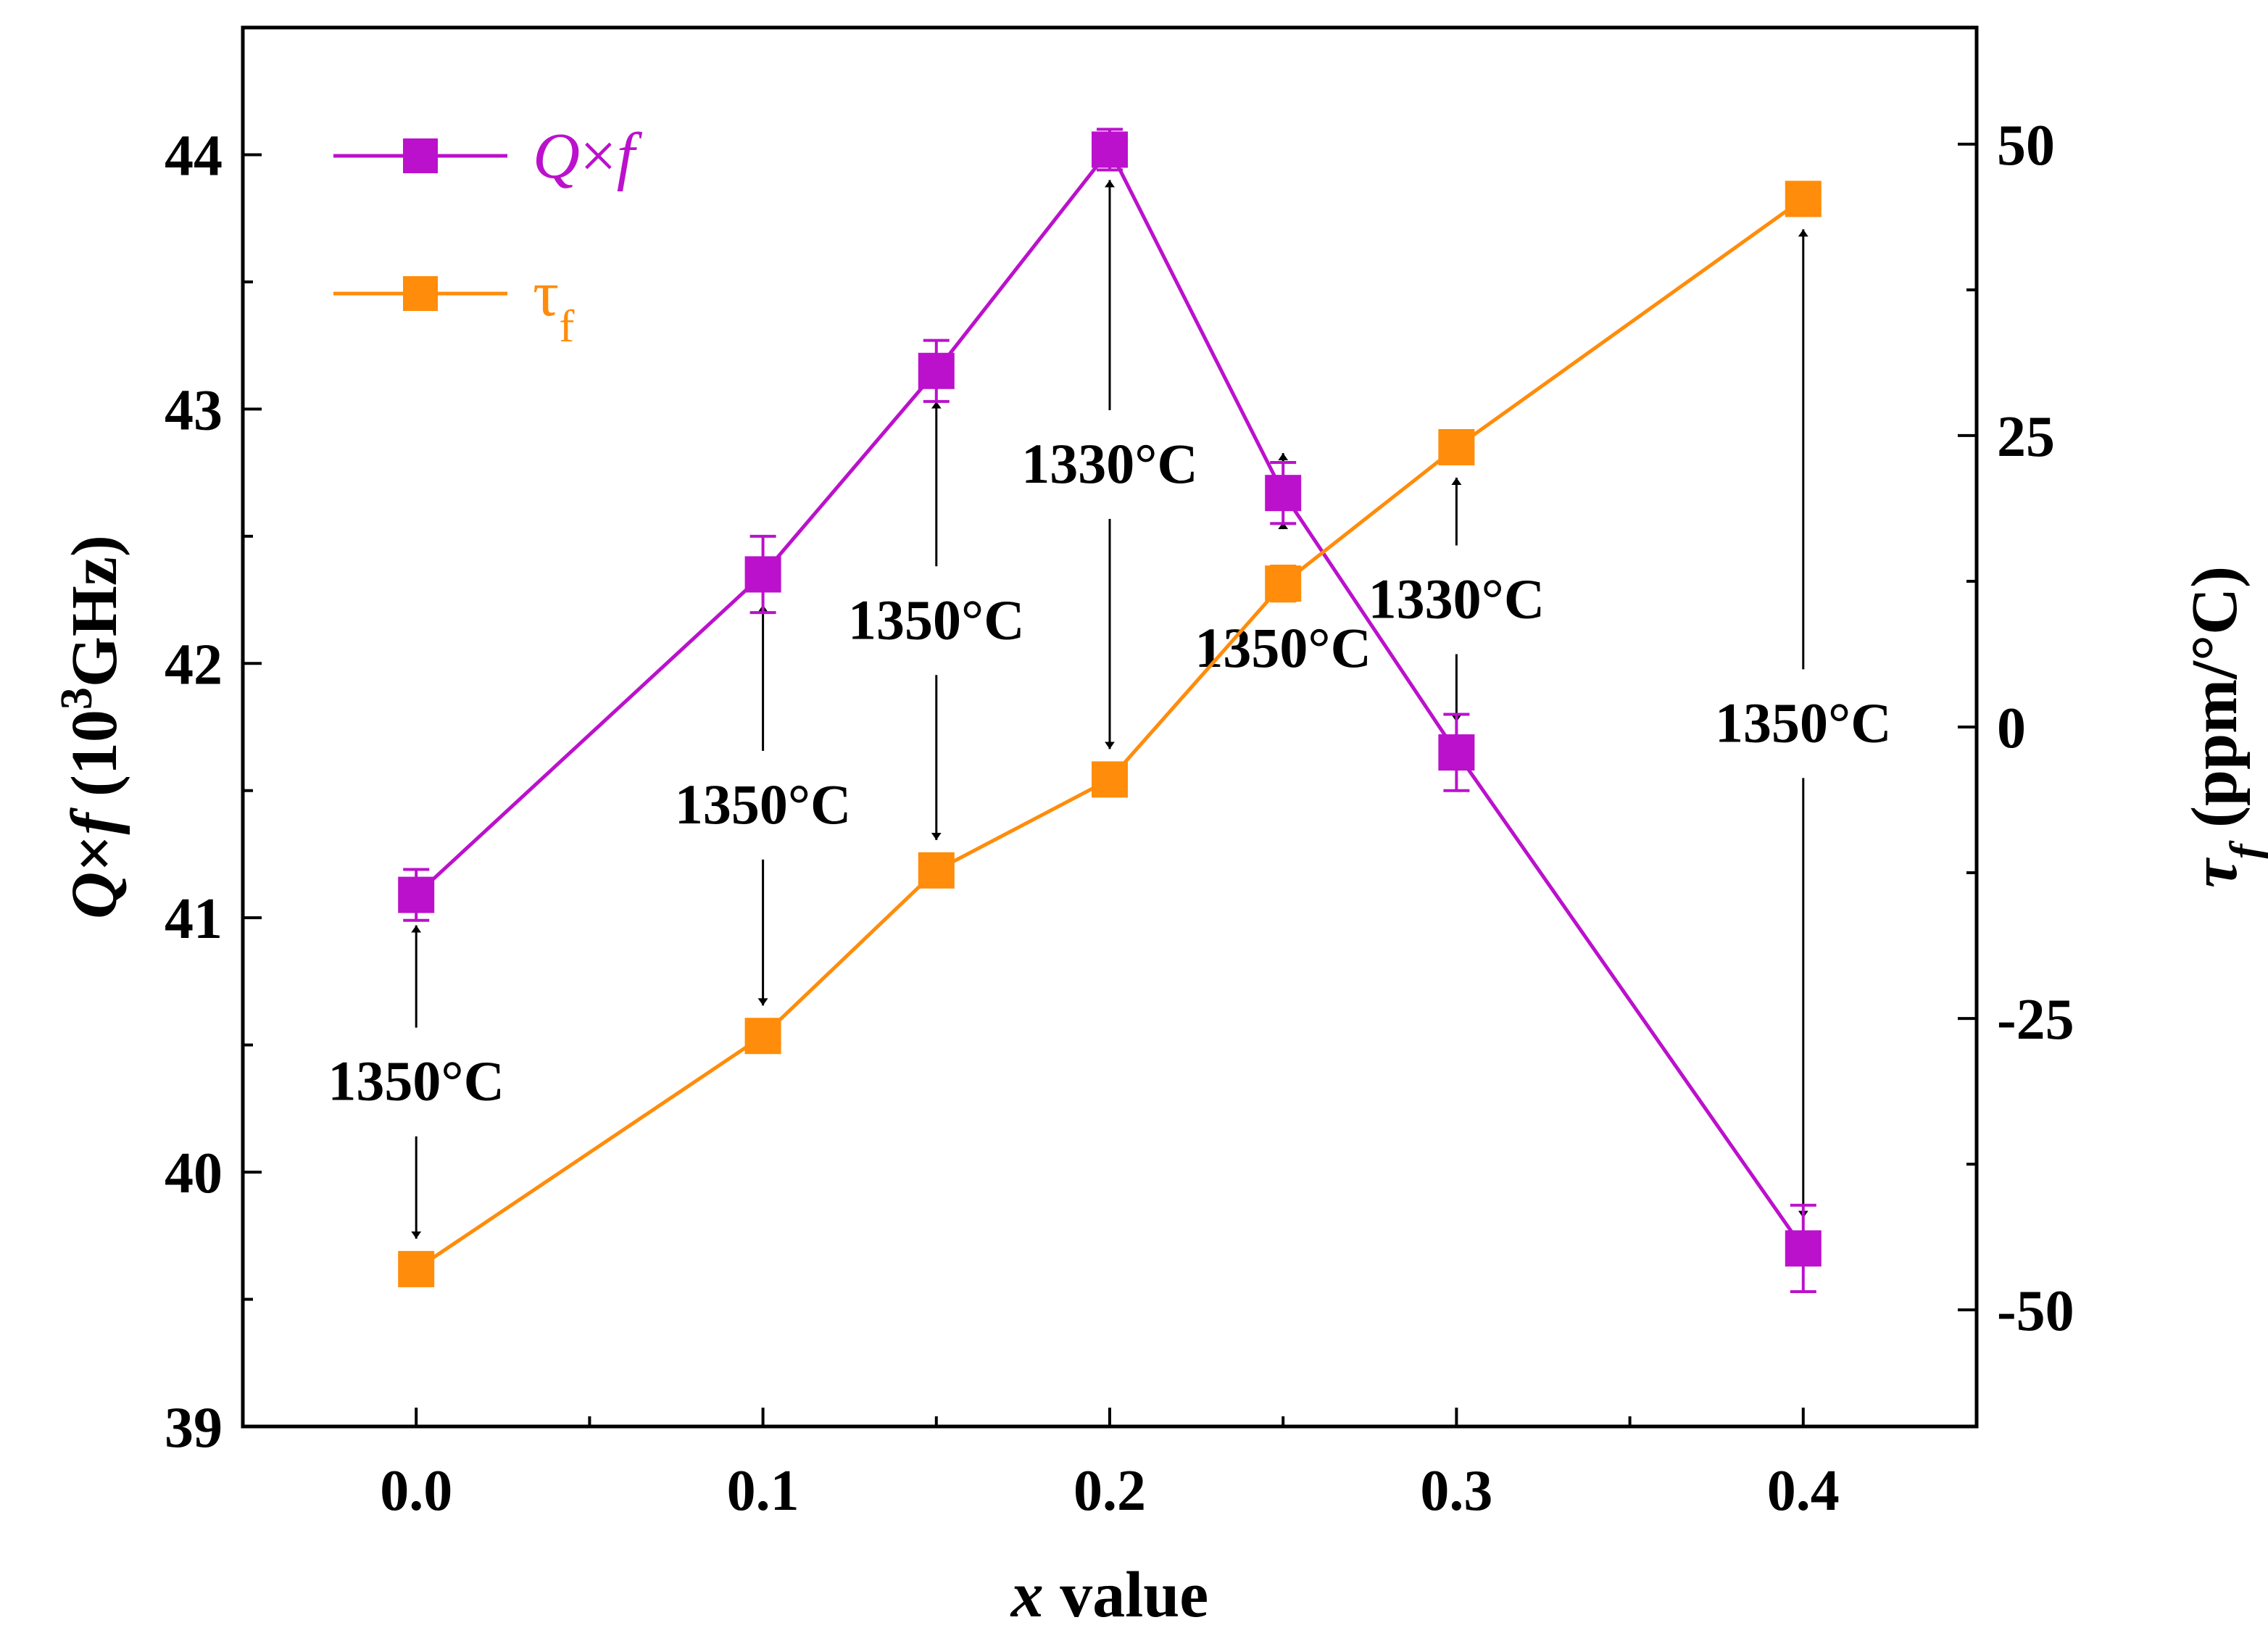 This screenshot has width=2268, height=1649. What do you see at coordinates (2035, 1020) in the screenshot?
I see `y-right-tick-label: -25` at bounding box center [2035, 1020].